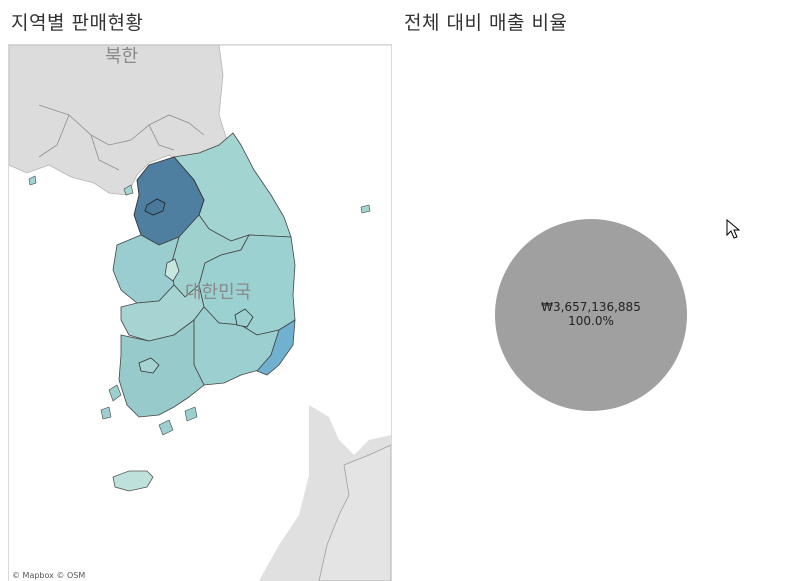 Image resolution: width=793 pixels, height=581 pixels. I want to click on north-landmass, so click(200, 120).